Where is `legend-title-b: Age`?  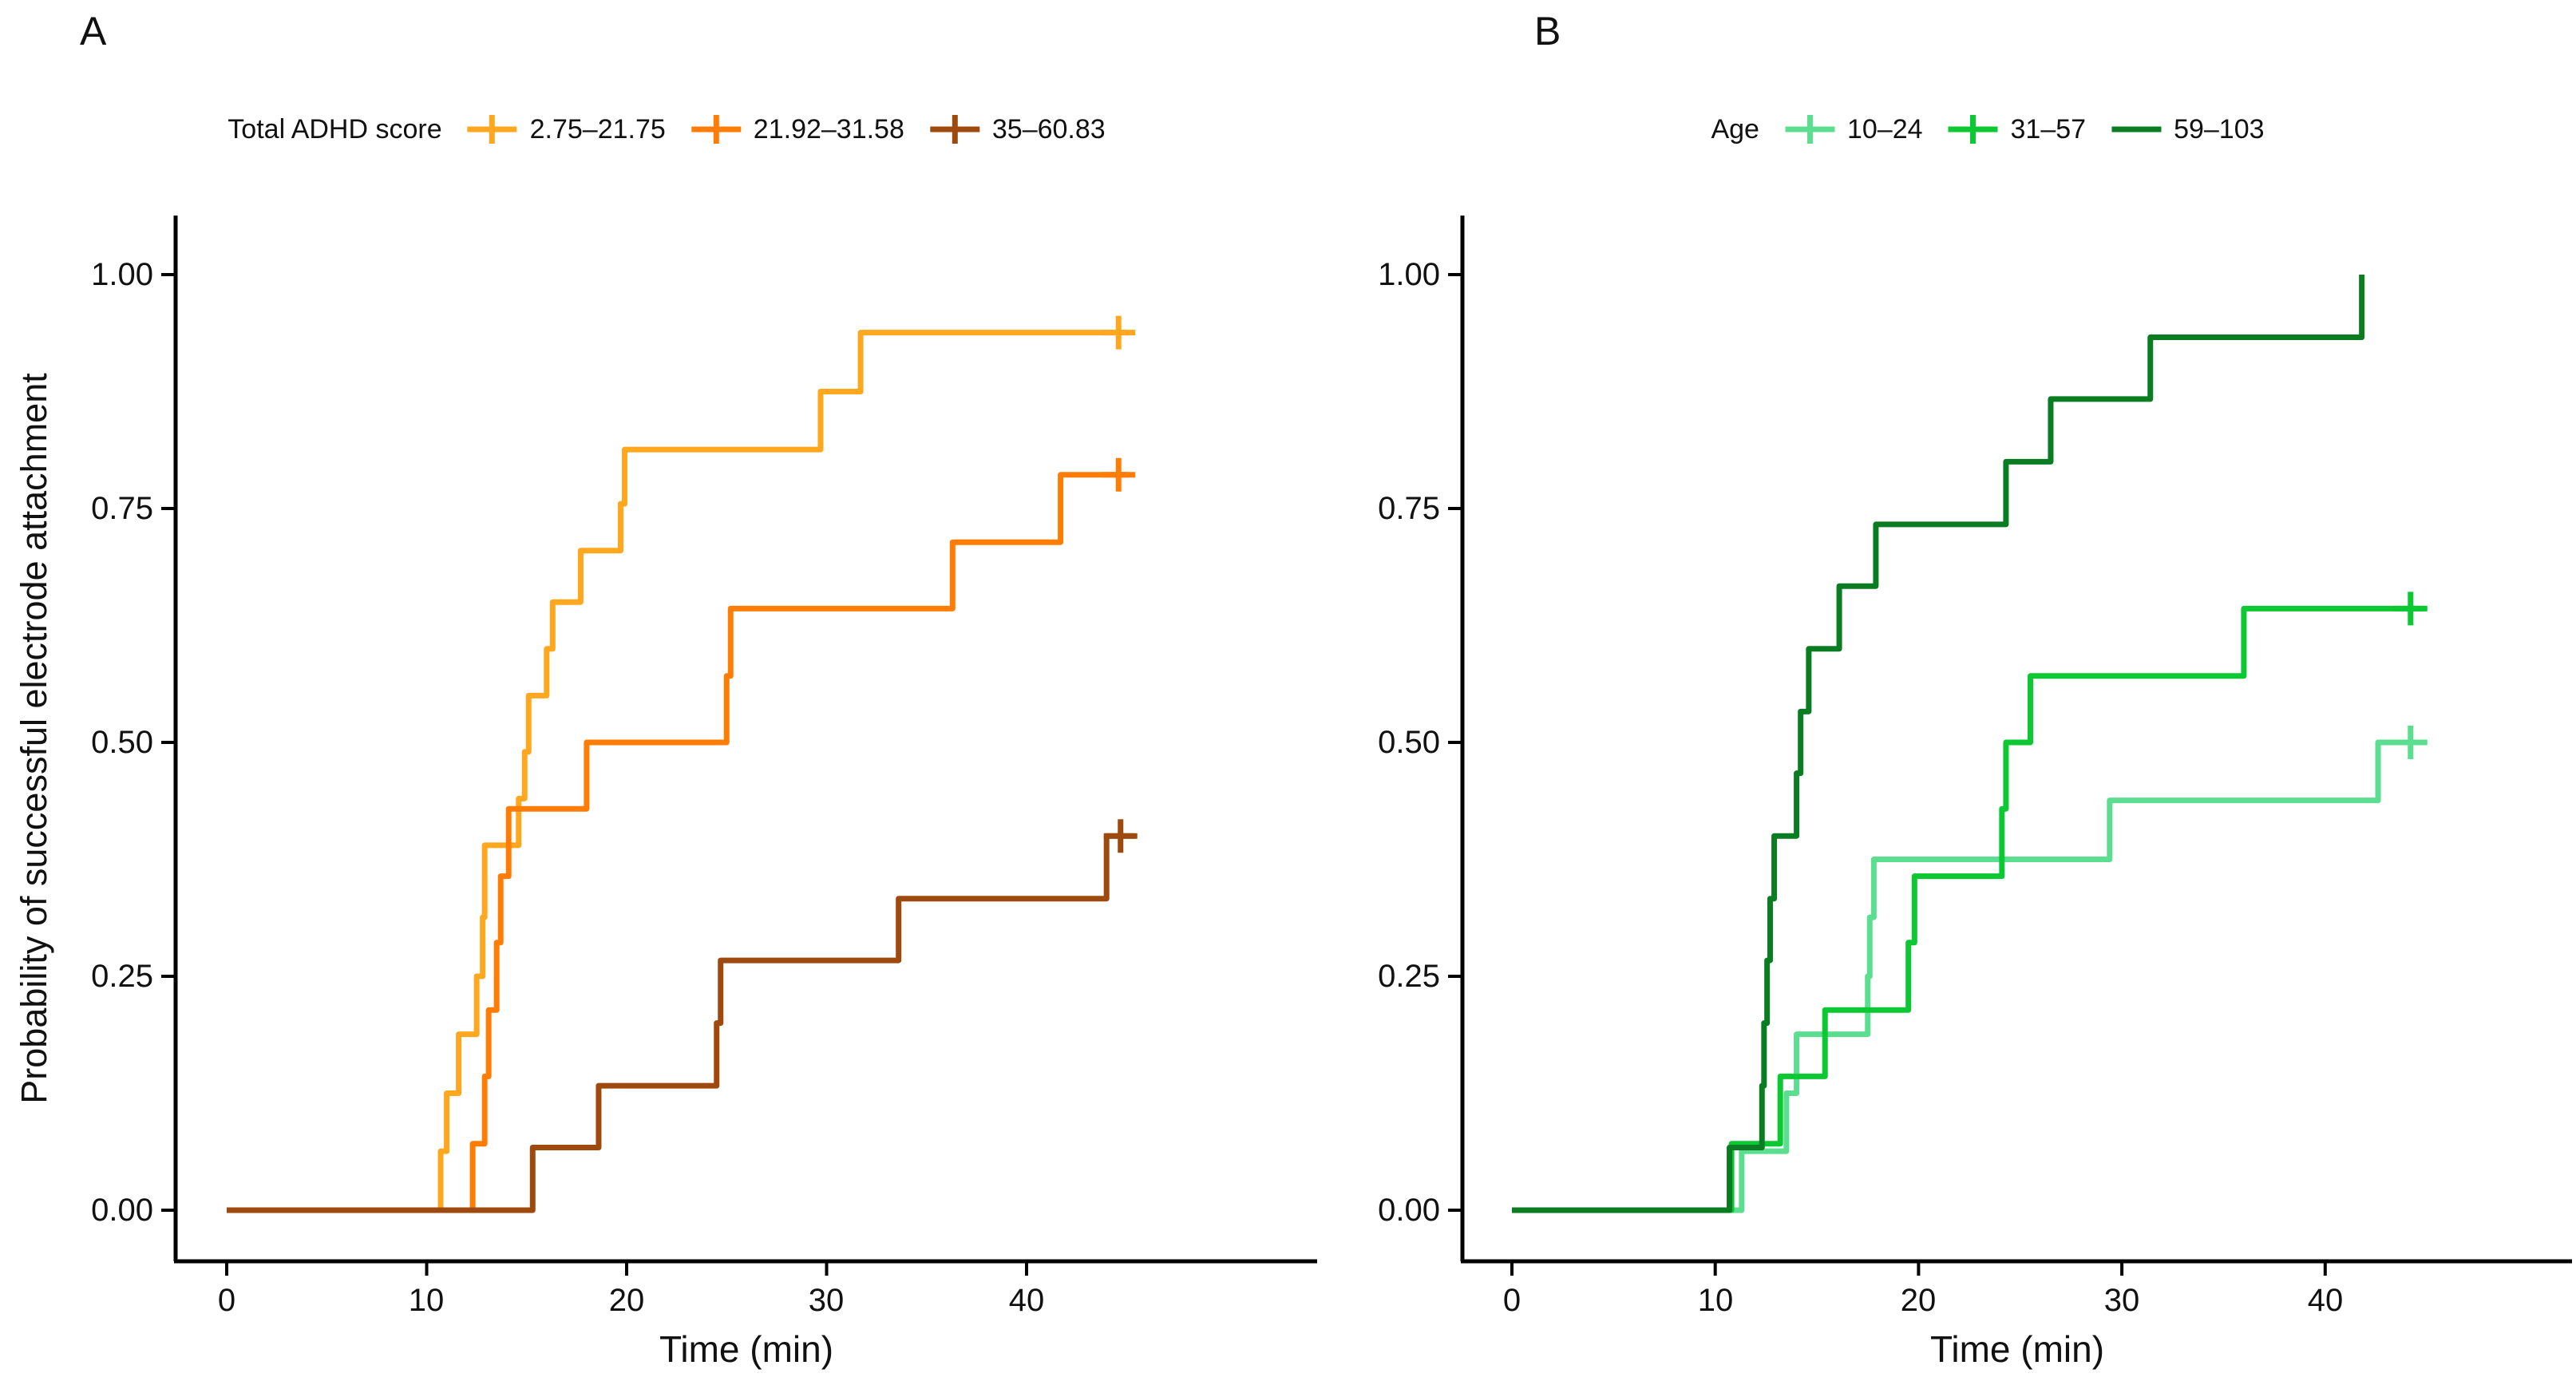
legend-title-b: Age is located at coordinates (1735, 128).